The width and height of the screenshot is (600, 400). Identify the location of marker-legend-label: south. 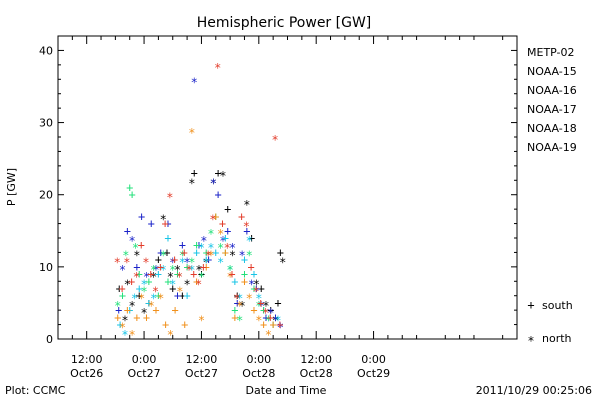
(557, 305).